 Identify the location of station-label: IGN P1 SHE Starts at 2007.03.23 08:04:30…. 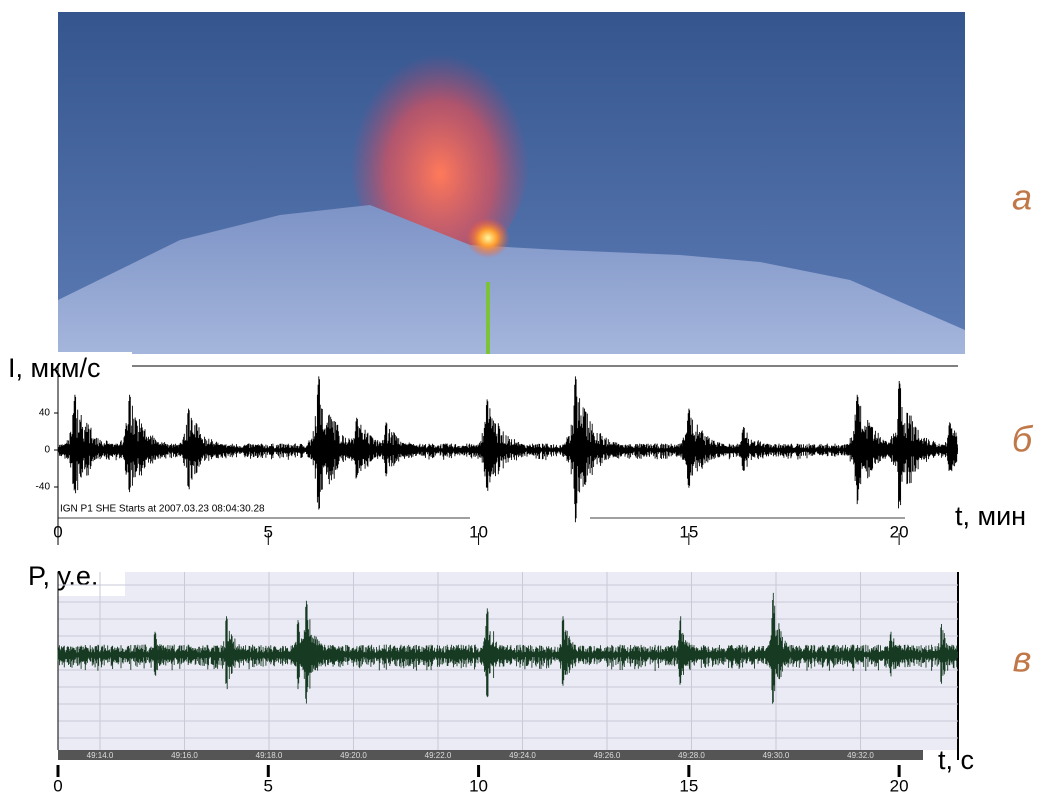
(162, 509).